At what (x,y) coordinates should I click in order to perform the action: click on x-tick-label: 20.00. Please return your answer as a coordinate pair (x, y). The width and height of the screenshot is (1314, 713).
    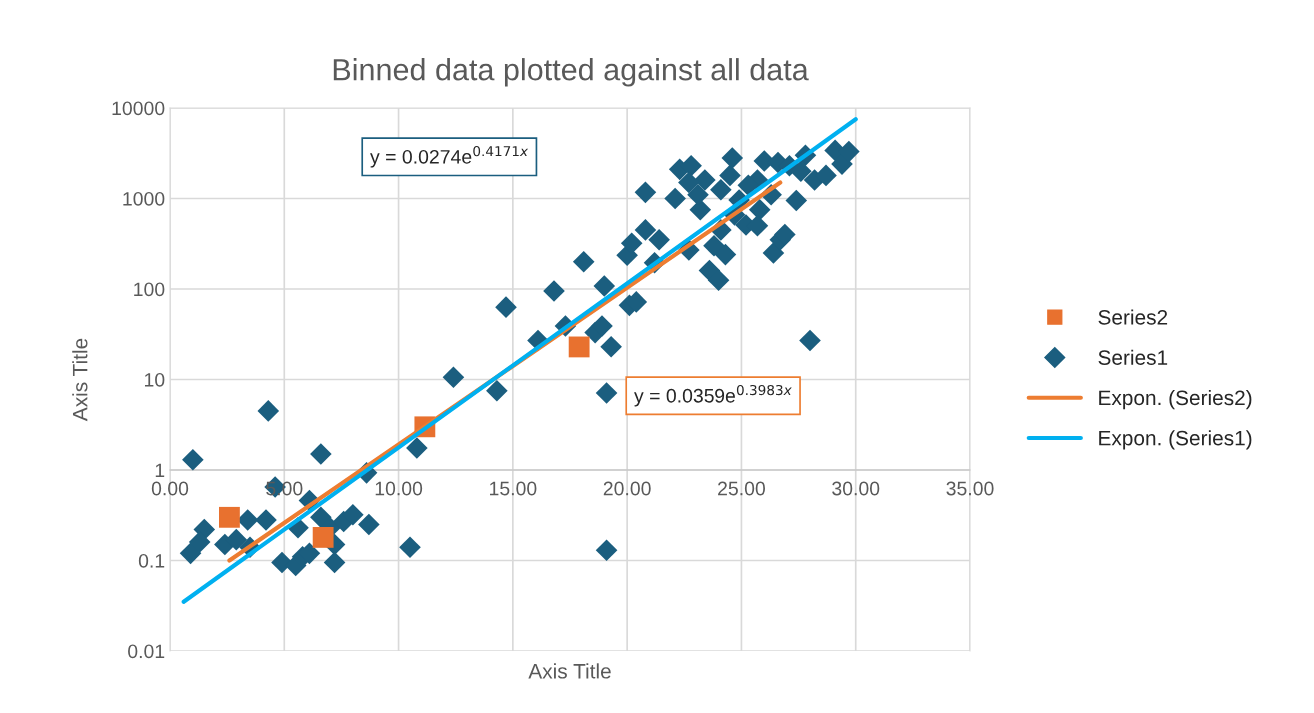
    Looking at the image, I should click on (627, 488).